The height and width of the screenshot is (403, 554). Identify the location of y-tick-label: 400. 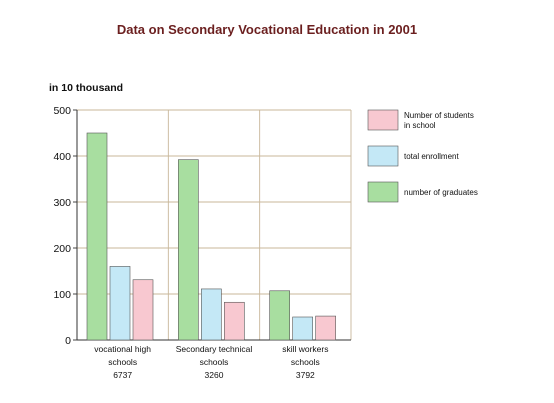
(62, 157).